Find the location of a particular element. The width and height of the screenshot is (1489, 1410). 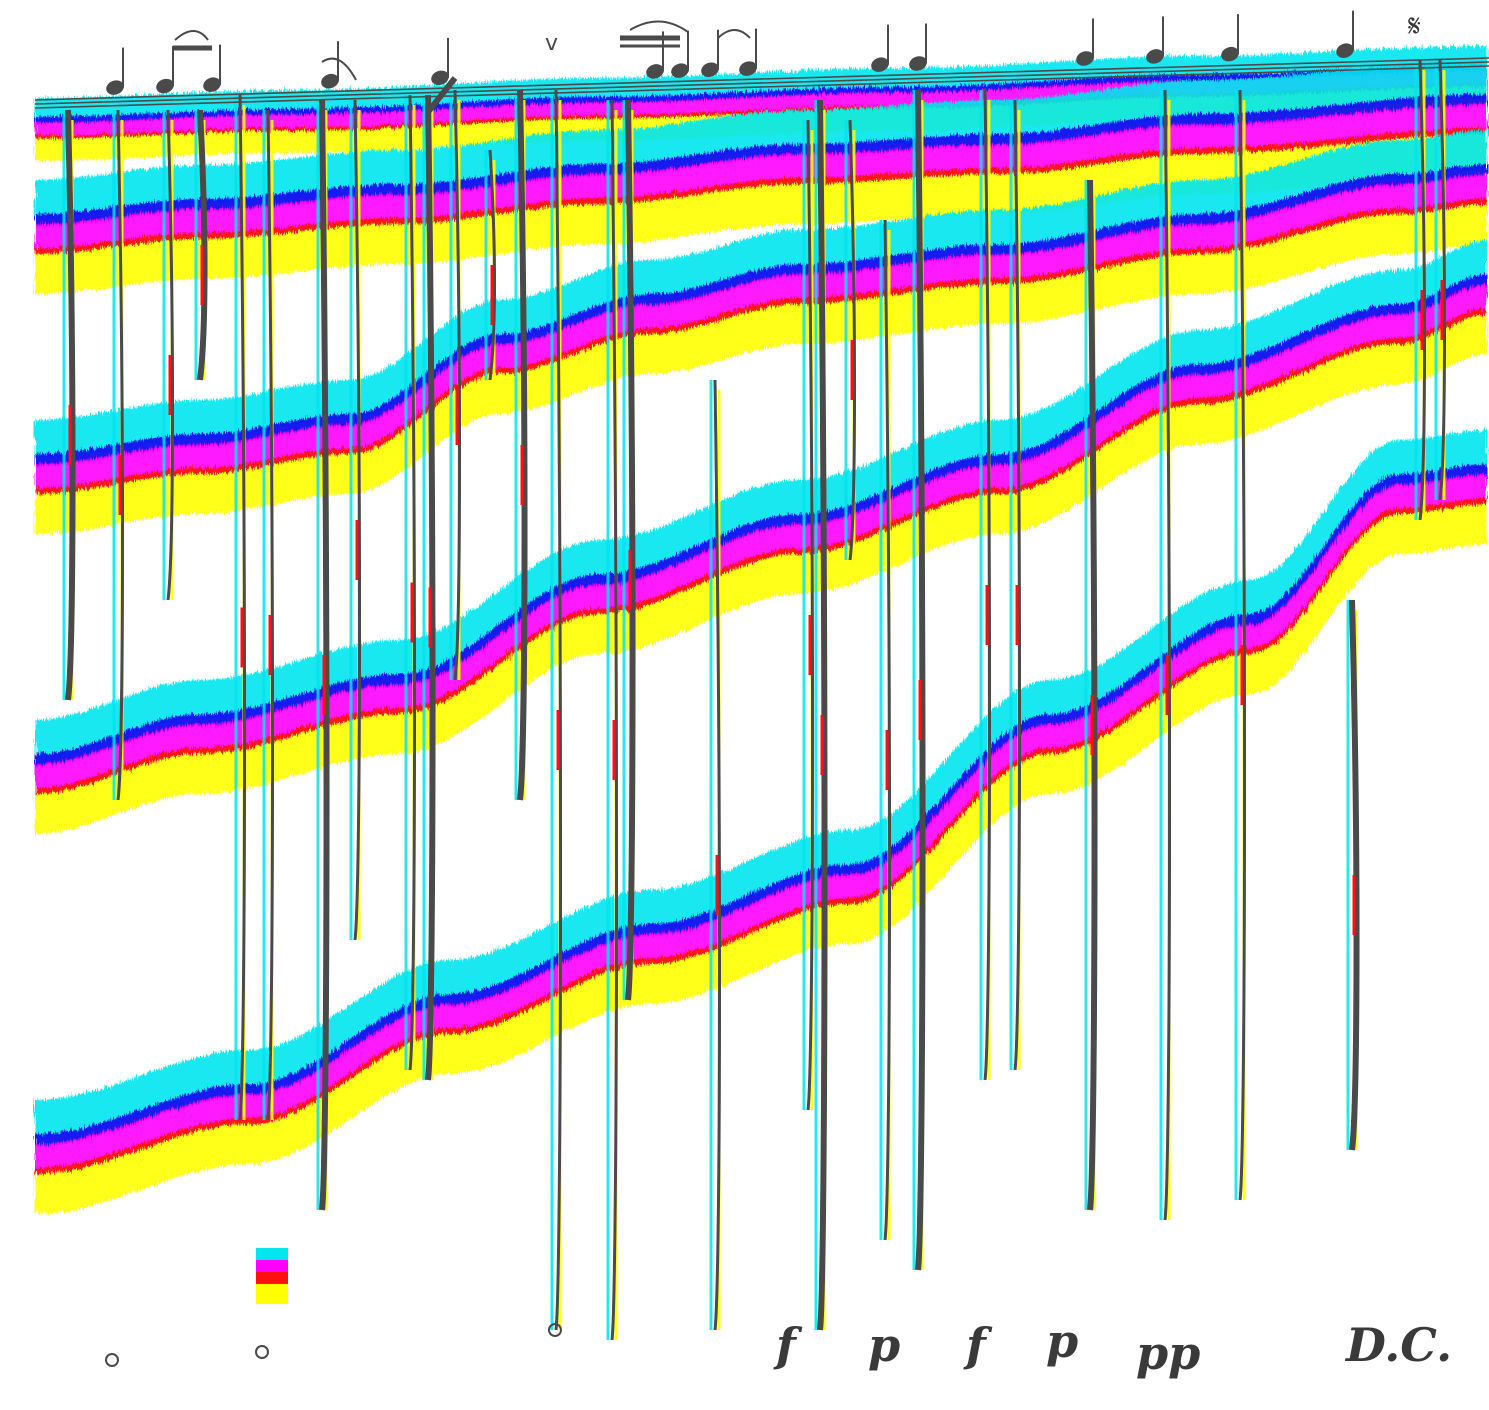

dynamic-forte-1: f is located at coordinates (786, 1345).